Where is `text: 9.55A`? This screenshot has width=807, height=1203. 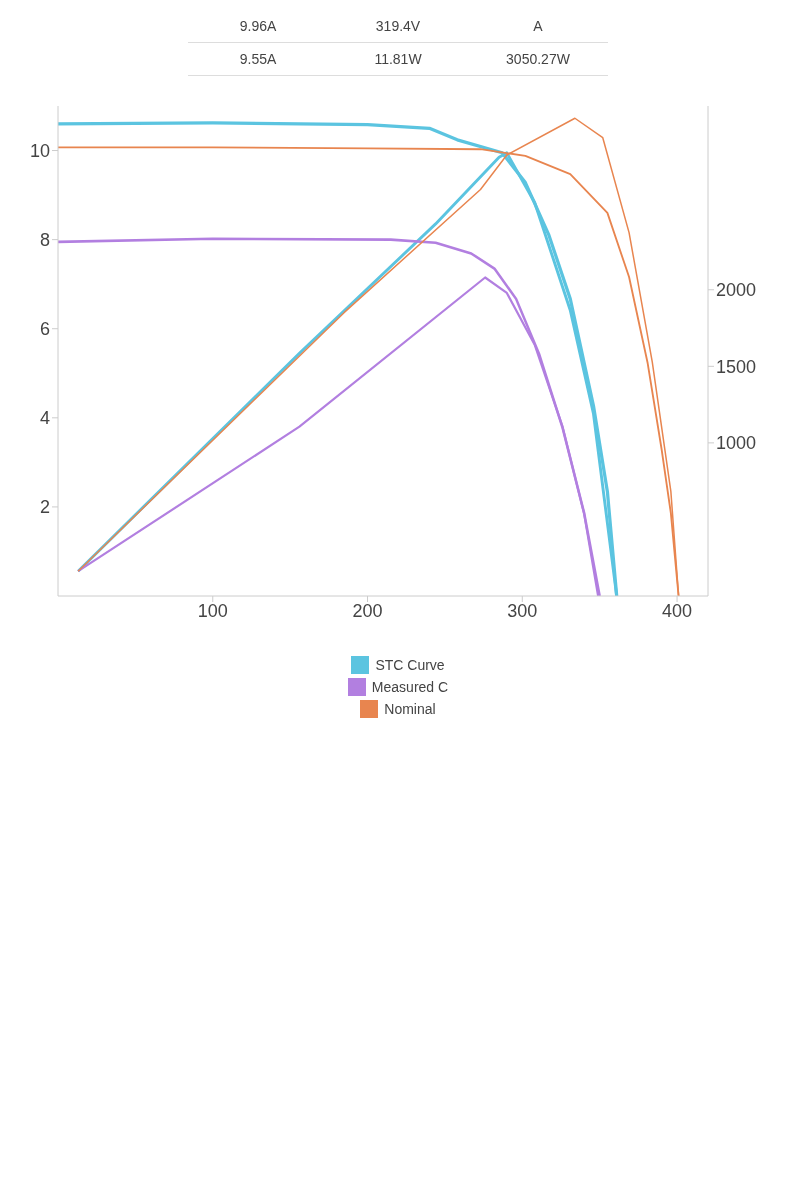
text: 9.55A is located at coordinates (258, 59).